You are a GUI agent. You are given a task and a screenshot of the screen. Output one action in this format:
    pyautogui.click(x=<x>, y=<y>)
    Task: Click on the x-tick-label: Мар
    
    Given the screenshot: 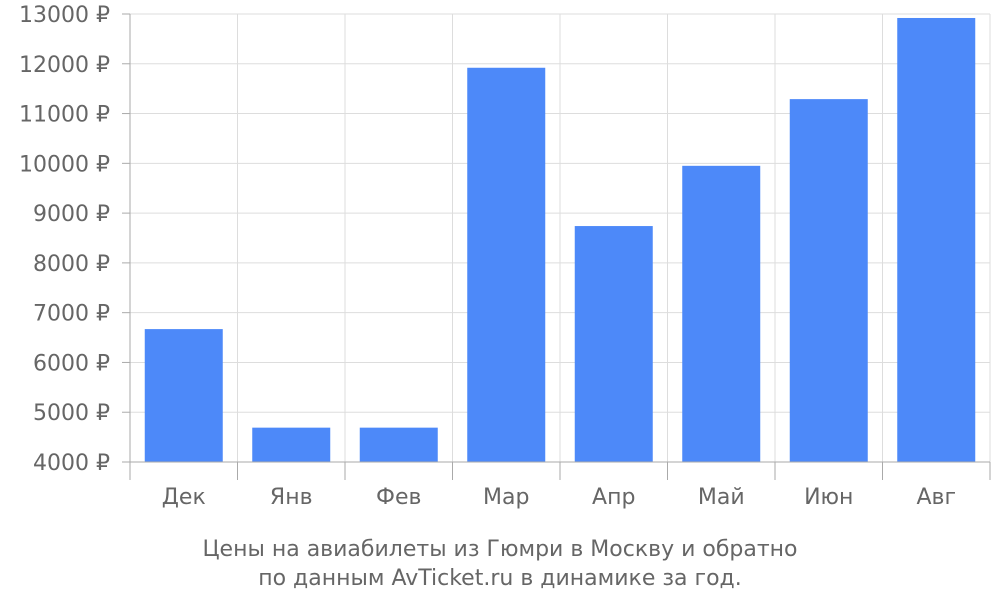 What is the action you would take?
    pyautogui.click(x=506, y=497)
    